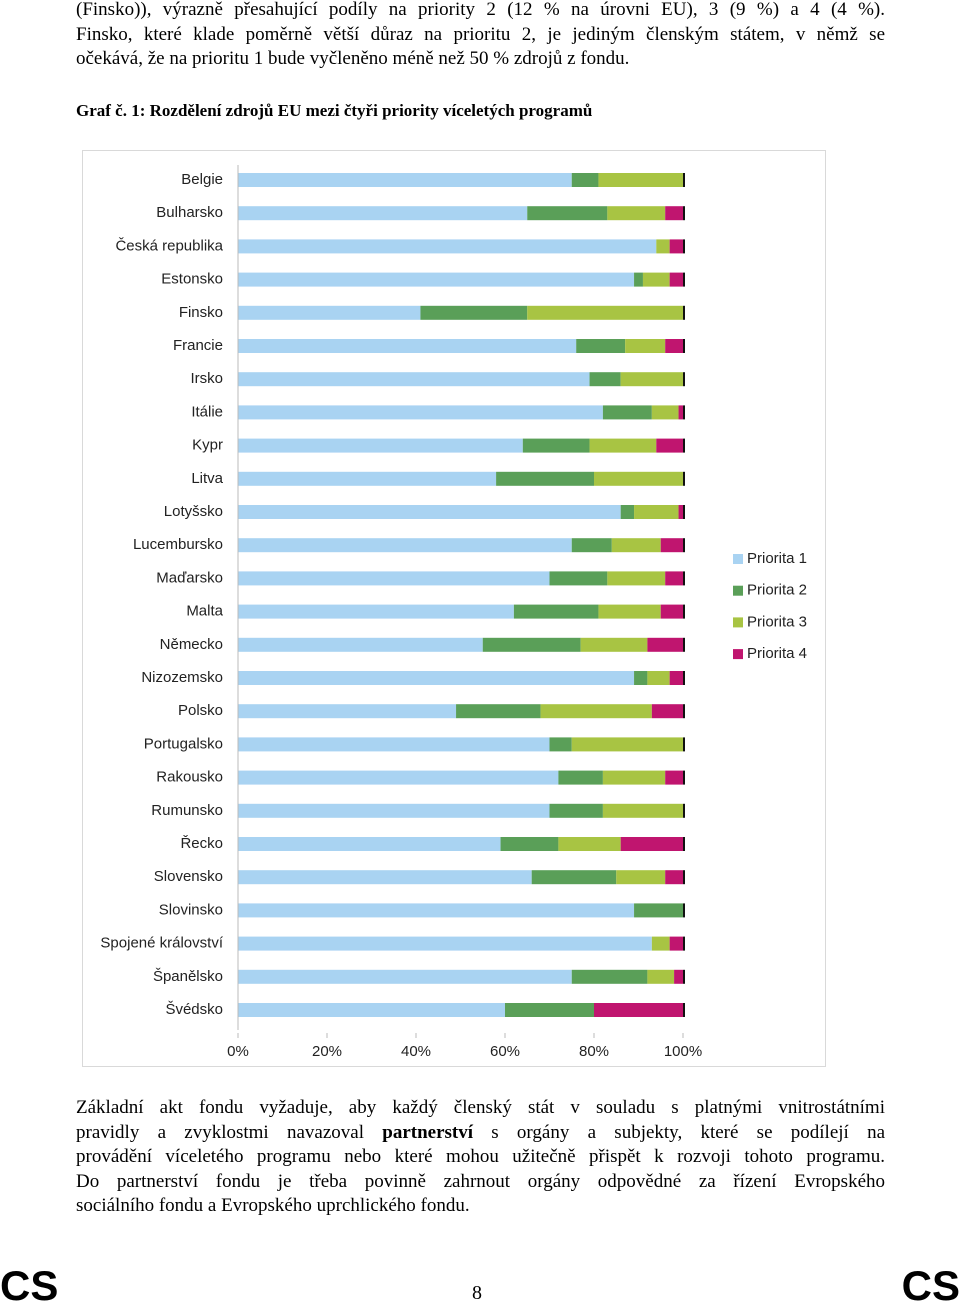 The width and height of the screenshot is (960, 1310). What do you see at coordinates (187, 810) in the screenshot?
I see `y-tick-label: Rumunsko` at bounding box center [187, 810].